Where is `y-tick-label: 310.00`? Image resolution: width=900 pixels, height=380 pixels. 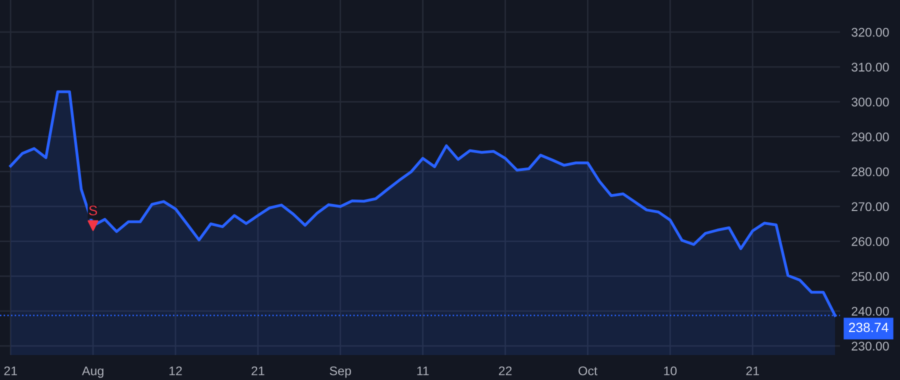 y-tick-label: 310.00 is located at coordinates (870, 67).